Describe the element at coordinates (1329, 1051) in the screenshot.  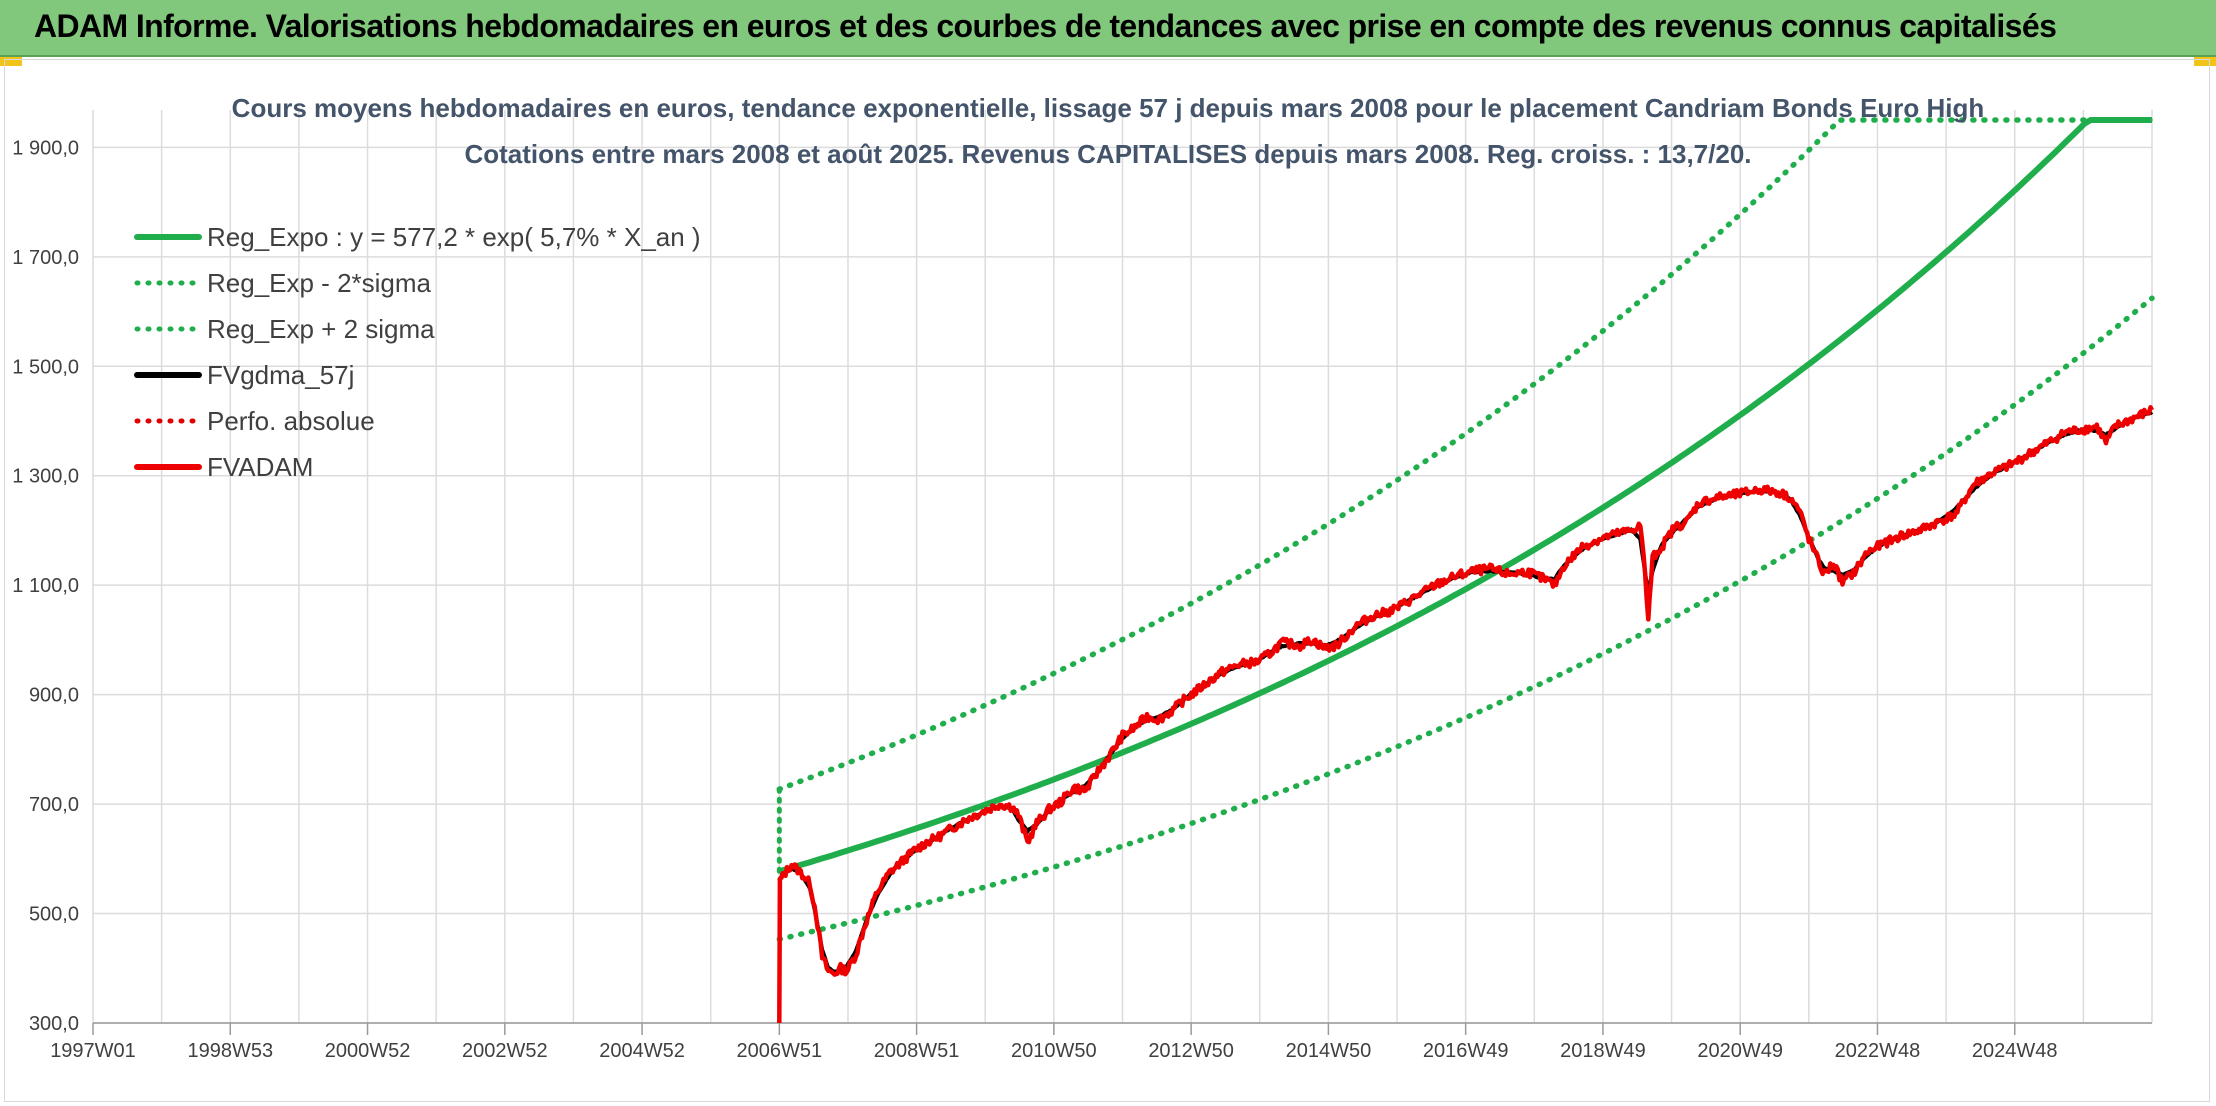
I see `x-tick-label: 2014W50` at that location.